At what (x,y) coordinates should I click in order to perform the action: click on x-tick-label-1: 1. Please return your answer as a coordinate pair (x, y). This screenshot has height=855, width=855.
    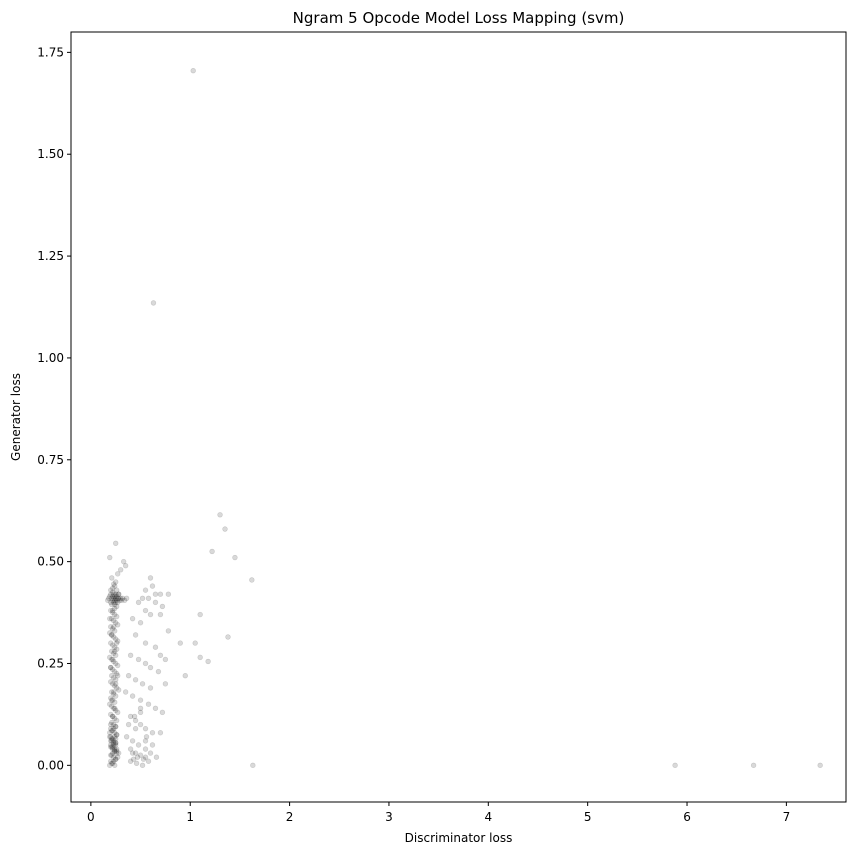
    Looking at the image, I should click on (190, 817).